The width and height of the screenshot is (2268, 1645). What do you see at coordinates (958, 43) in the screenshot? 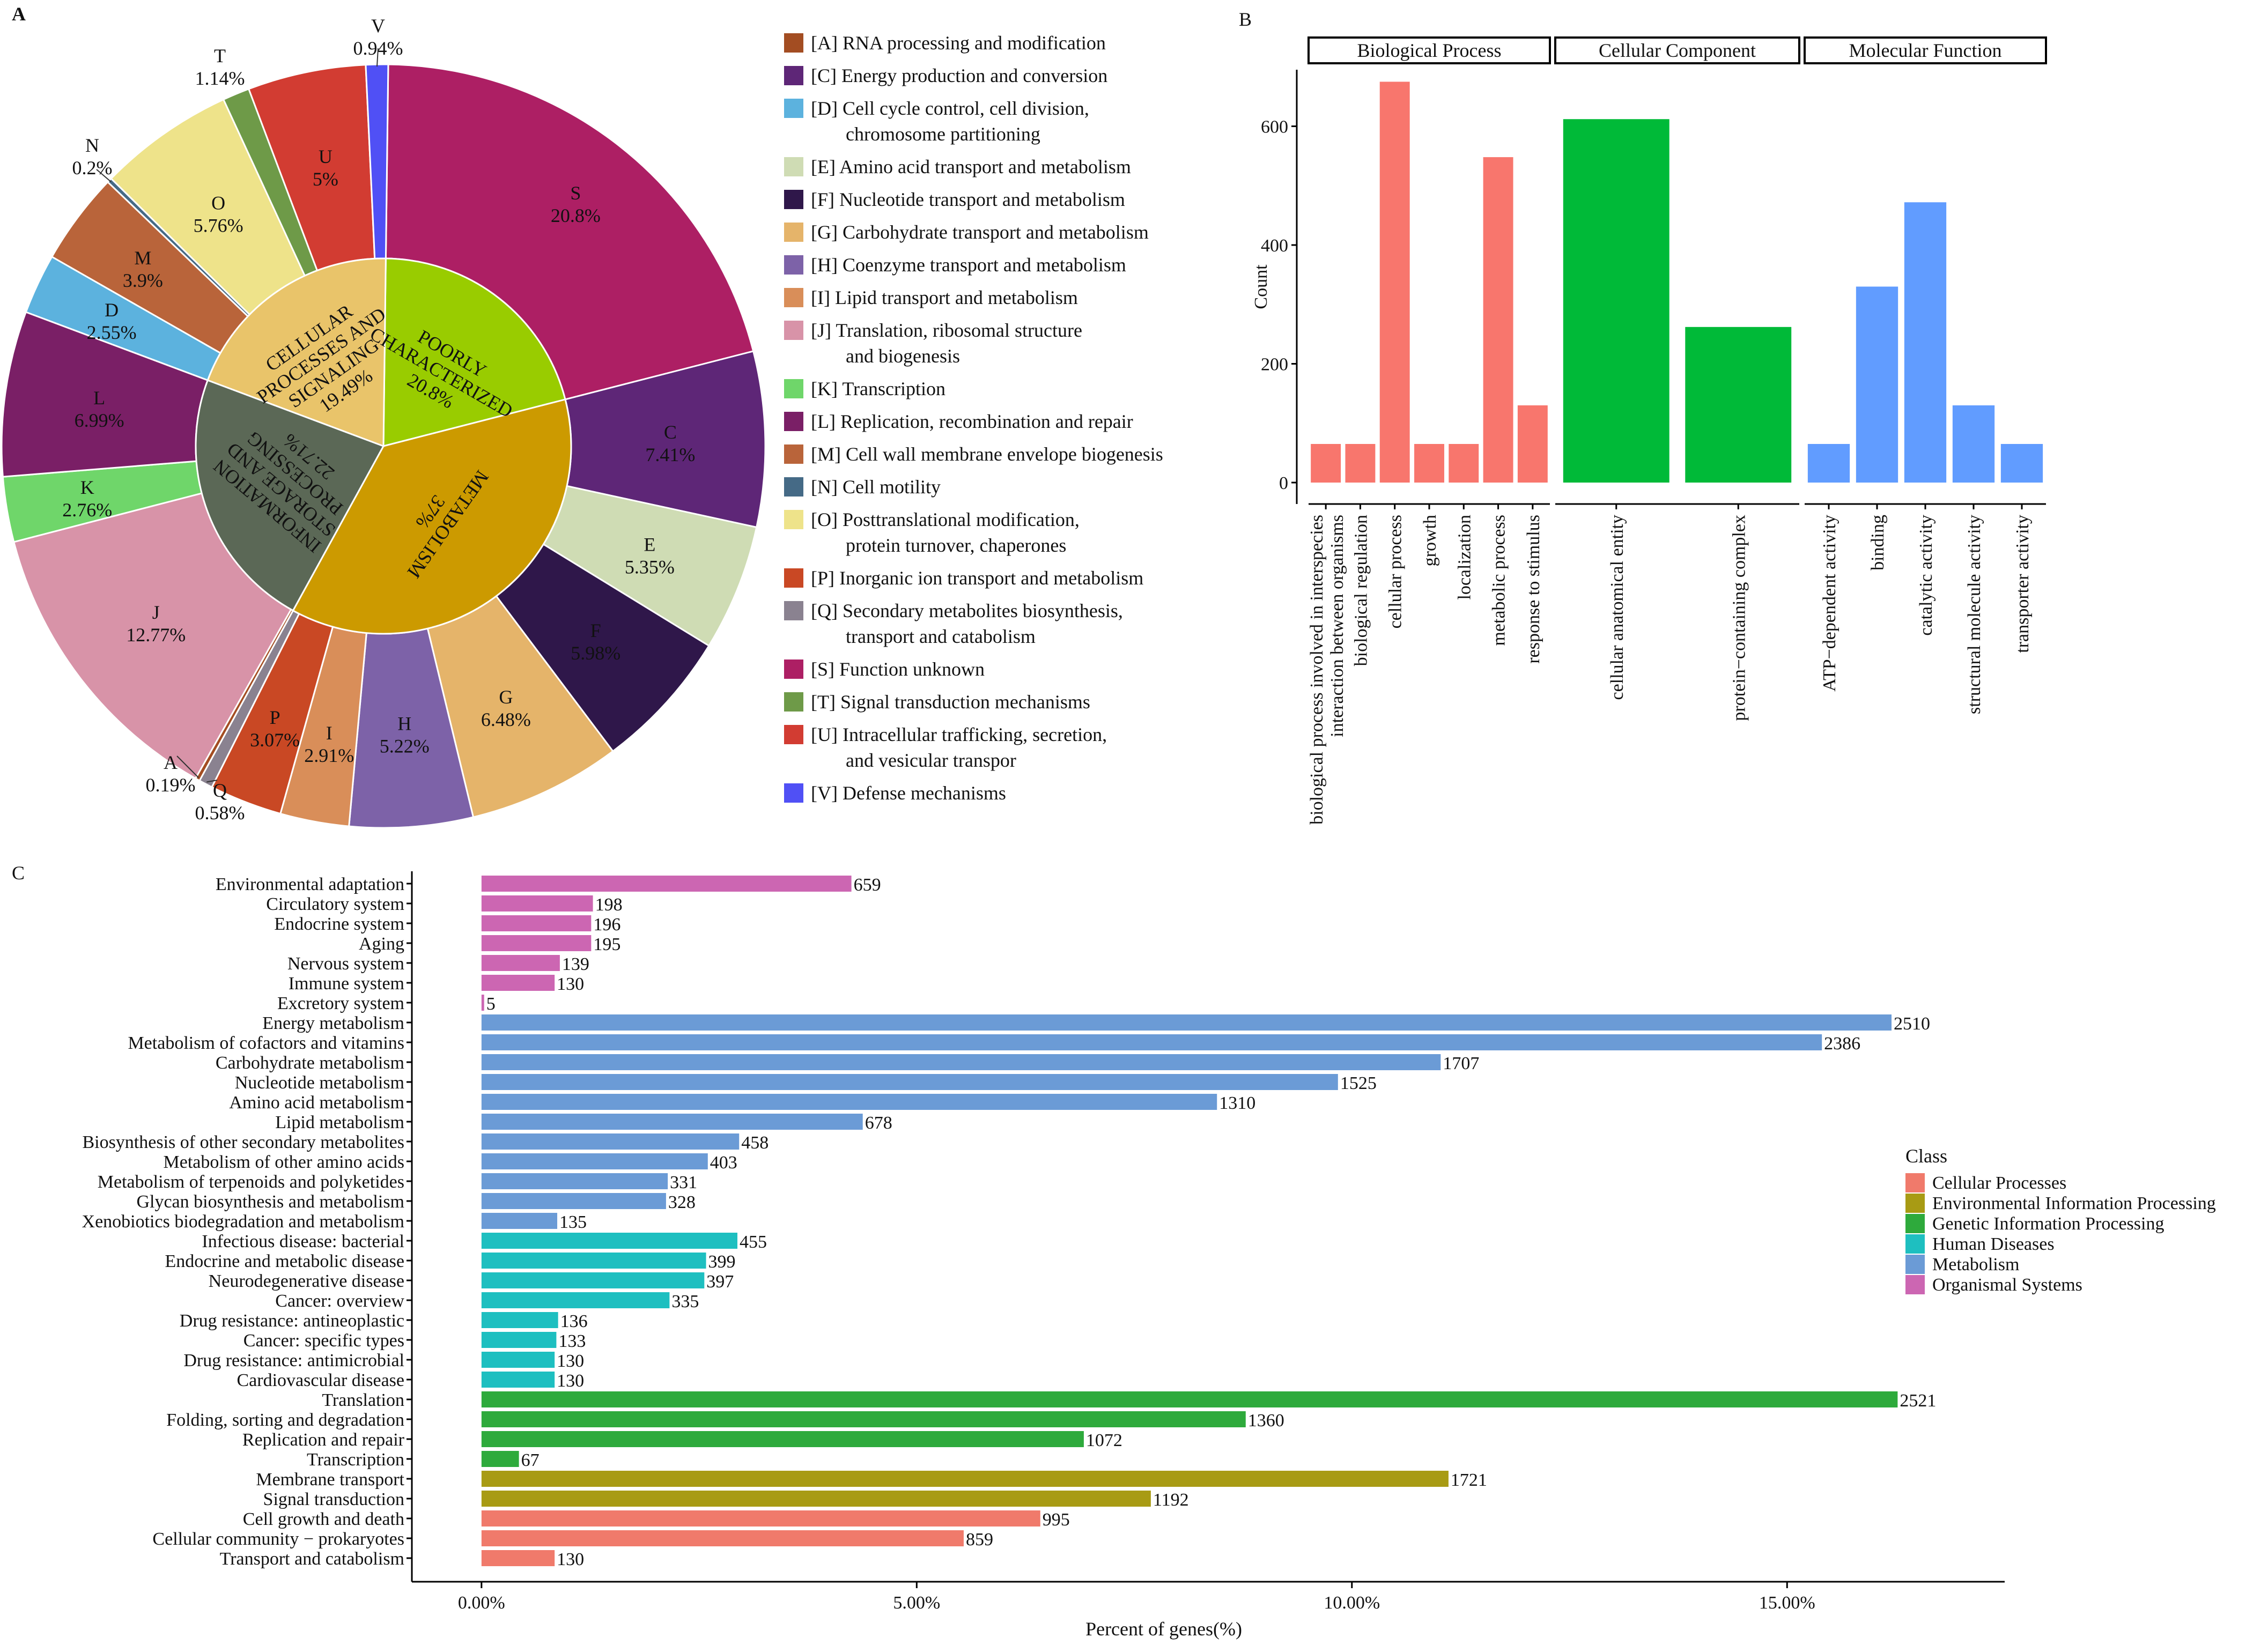
I see `legend-label-a: [A] RNA processing and modification` at bounding box center [958, 43].